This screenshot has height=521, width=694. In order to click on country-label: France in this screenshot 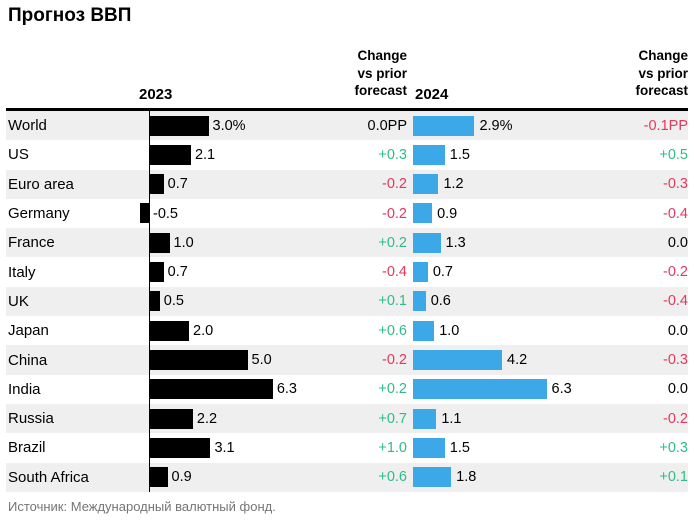, I will do `click(31, 243)`.